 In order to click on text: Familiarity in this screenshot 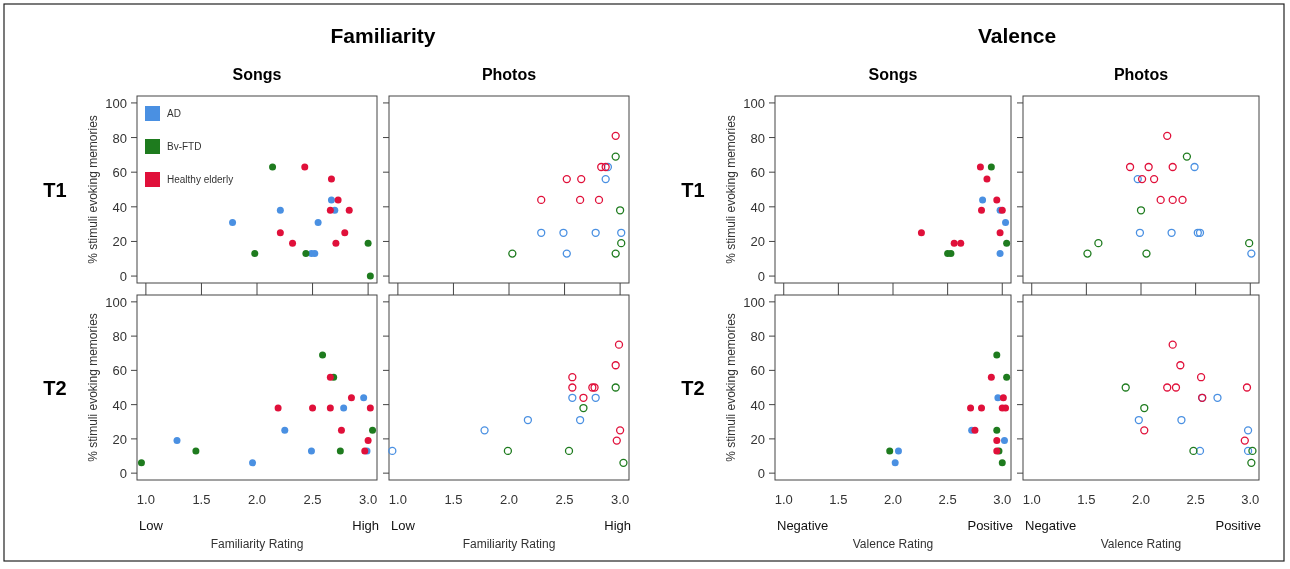, I will do `click(383, 35)`.